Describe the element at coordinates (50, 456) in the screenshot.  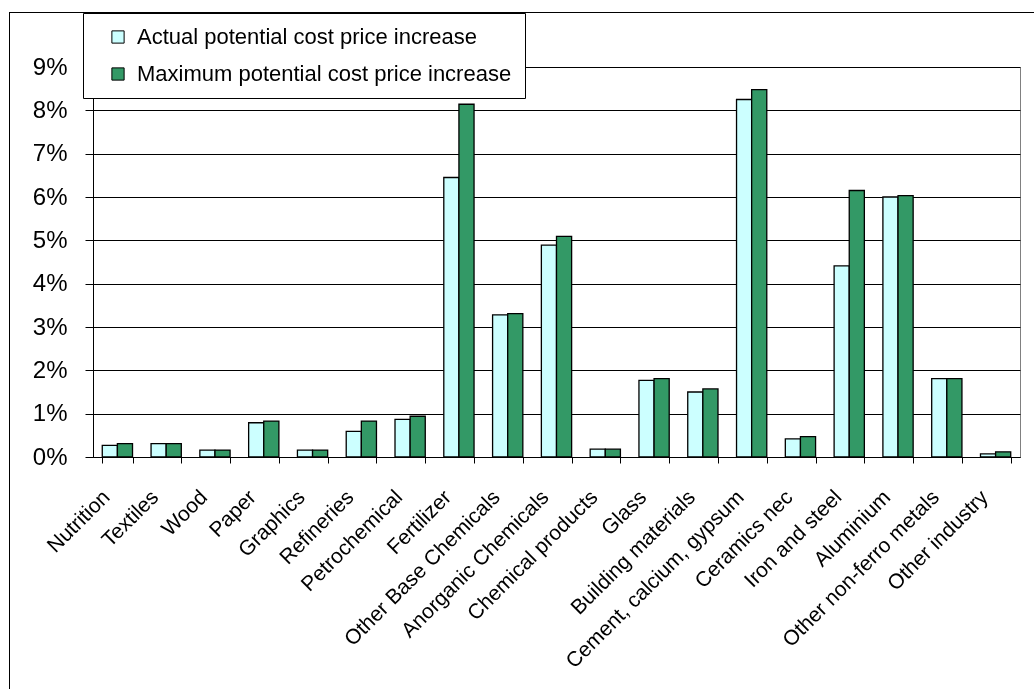
I see `y-tick-label: 0%` at that location.